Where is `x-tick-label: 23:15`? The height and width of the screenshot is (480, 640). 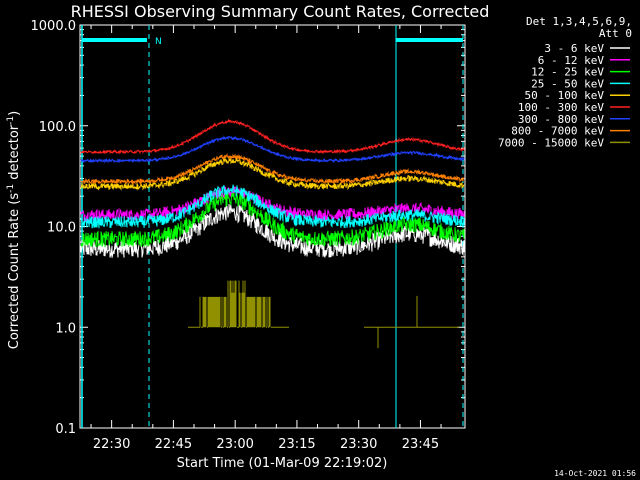 x-tick-label: 23:15 is located at coordinates (296, 444).